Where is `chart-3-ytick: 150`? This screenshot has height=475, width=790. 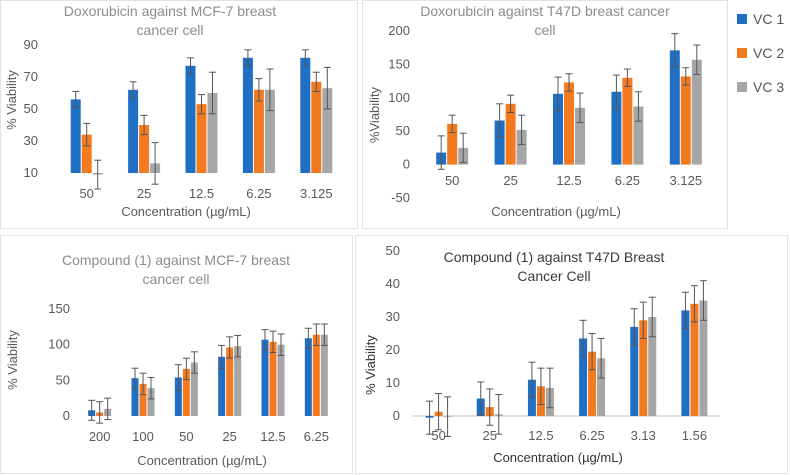 chart-3-ytick: 150 is located at coordinates (59, 308).